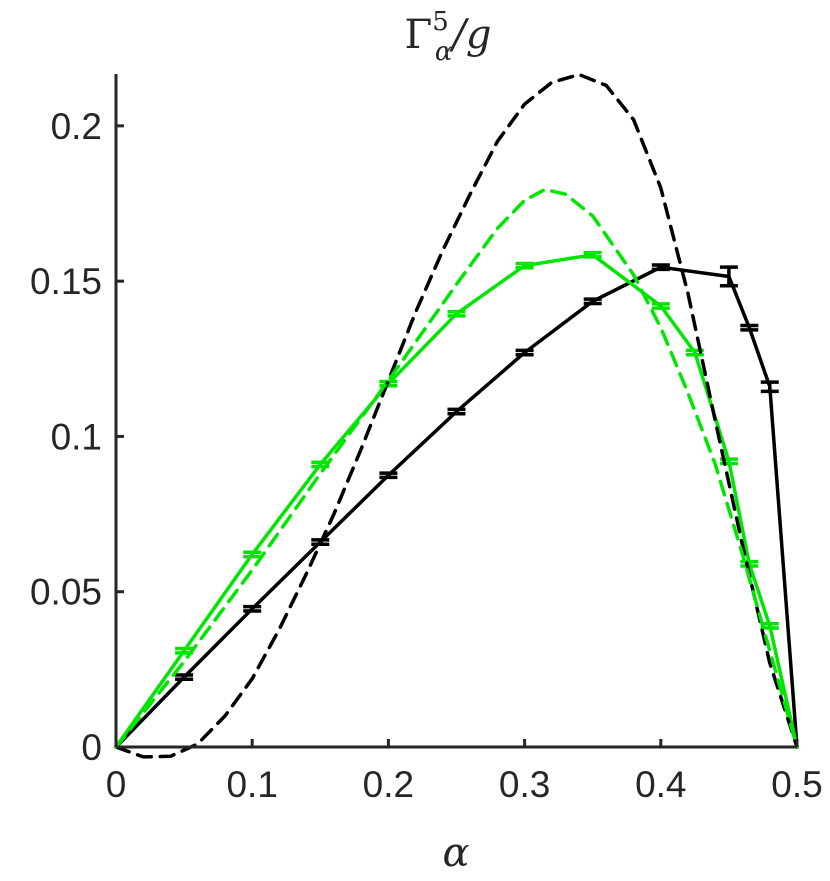  I want to click on x-tick-label: 0.2, so click(388, 784).